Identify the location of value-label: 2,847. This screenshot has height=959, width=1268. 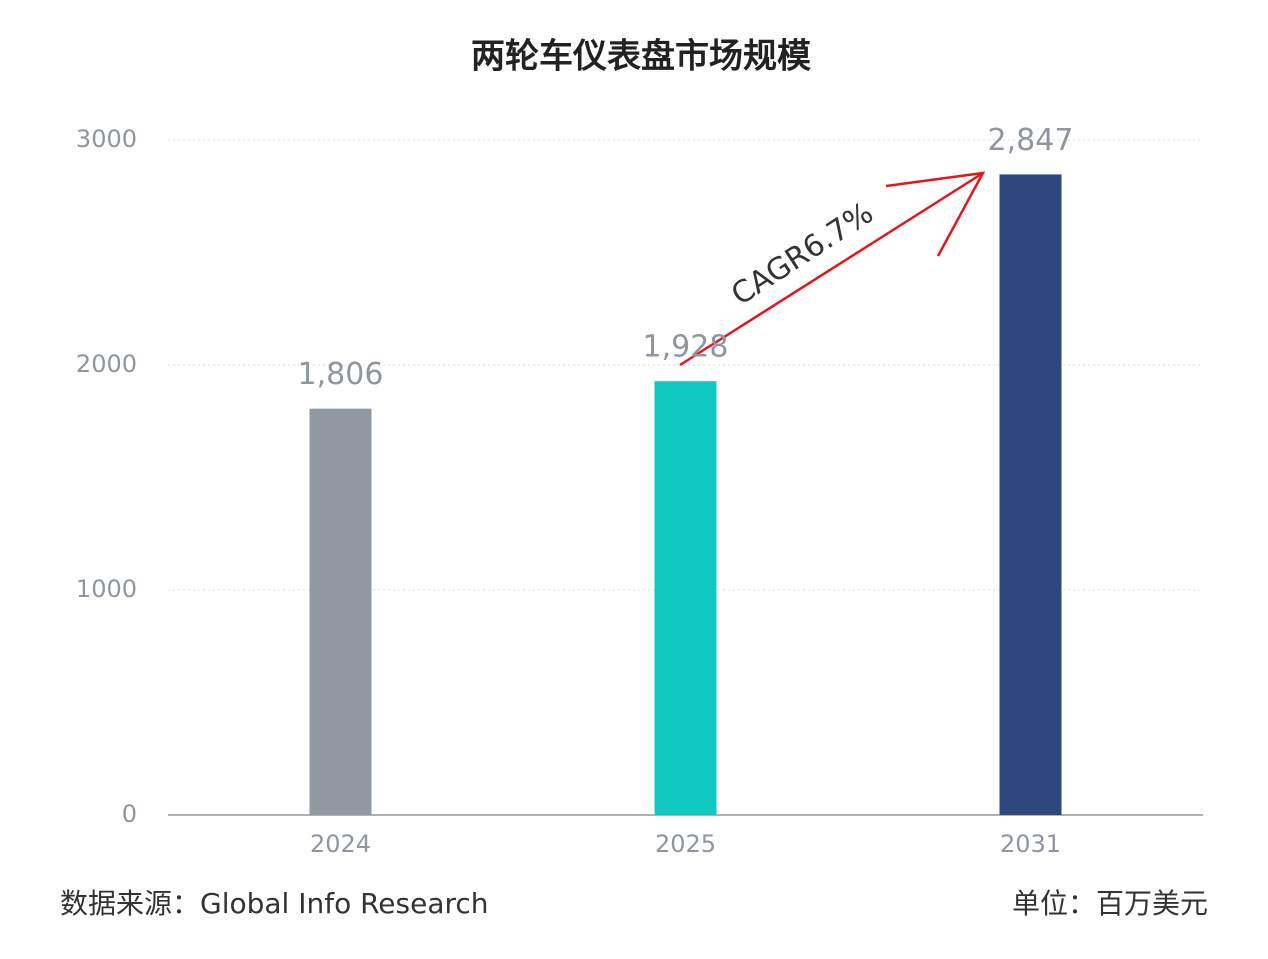
(1031, 140).